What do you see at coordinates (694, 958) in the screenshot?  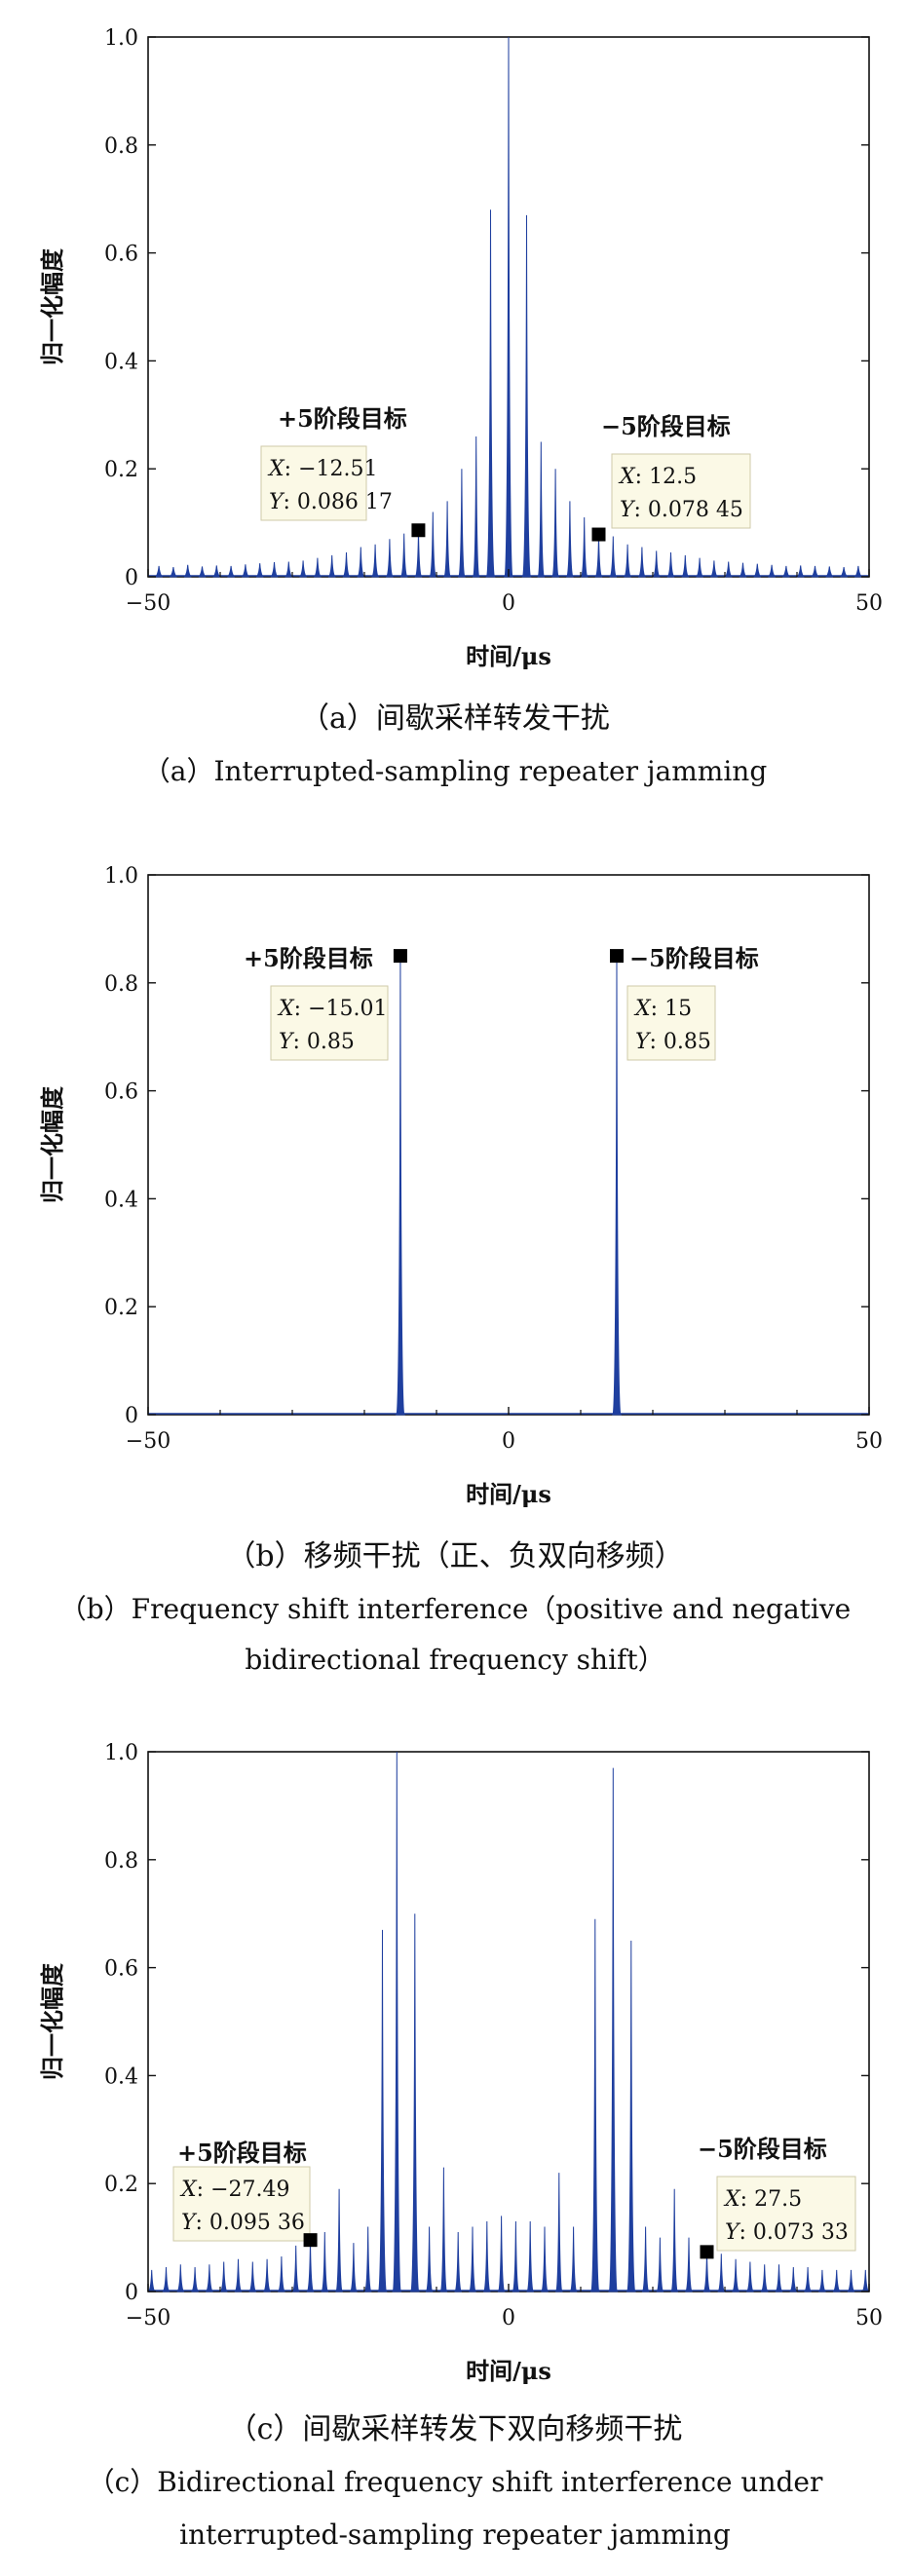 I see `annotation-title: −5阶段目标` at bounding box center [694, 958].